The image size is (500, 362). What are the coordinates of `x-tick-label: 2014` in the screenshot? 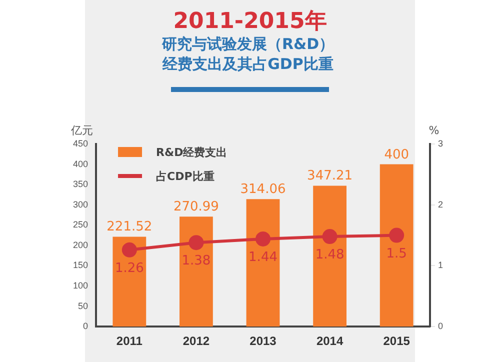 It's located at (330, 341).